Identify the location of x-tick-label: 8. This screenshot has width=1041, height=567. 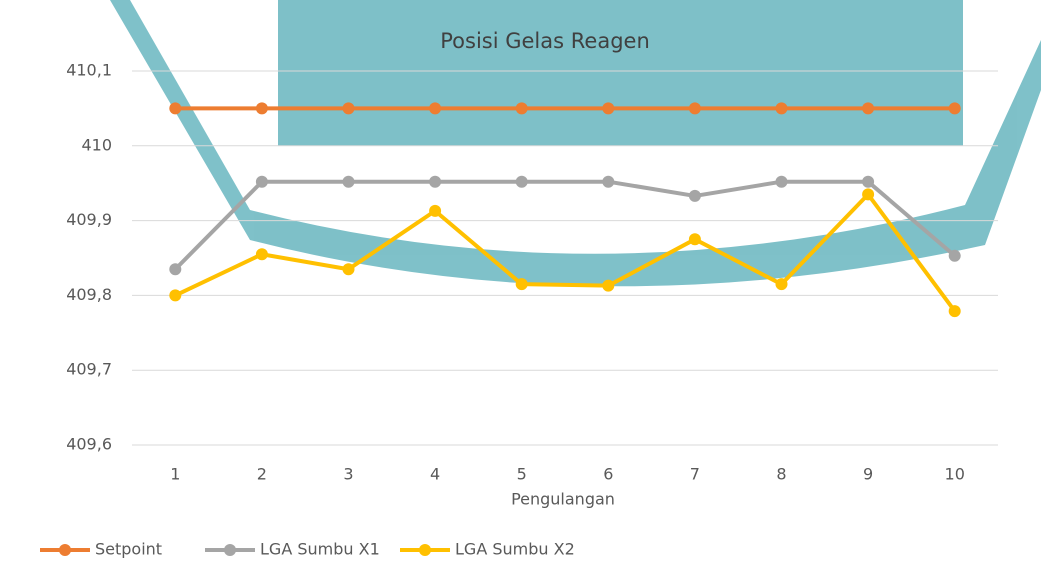
(781, 474).